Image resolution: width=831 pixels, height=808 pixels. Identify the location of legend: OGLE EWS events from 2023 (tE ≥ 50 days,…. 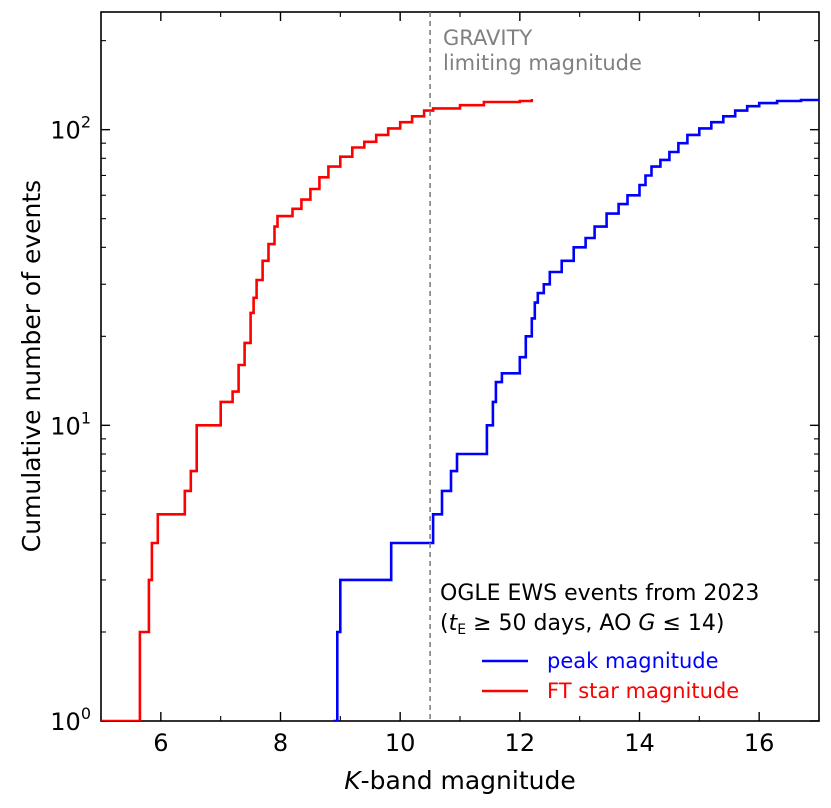
(599, 642).